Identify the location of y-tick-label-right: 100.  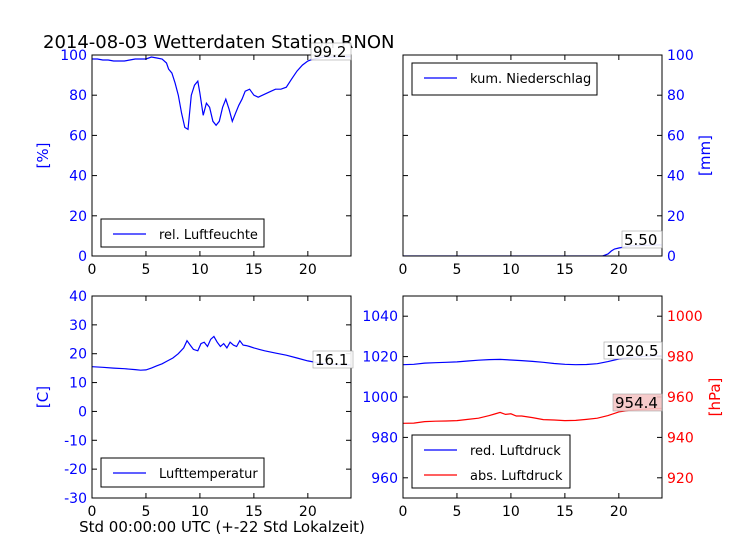
(680, 56).